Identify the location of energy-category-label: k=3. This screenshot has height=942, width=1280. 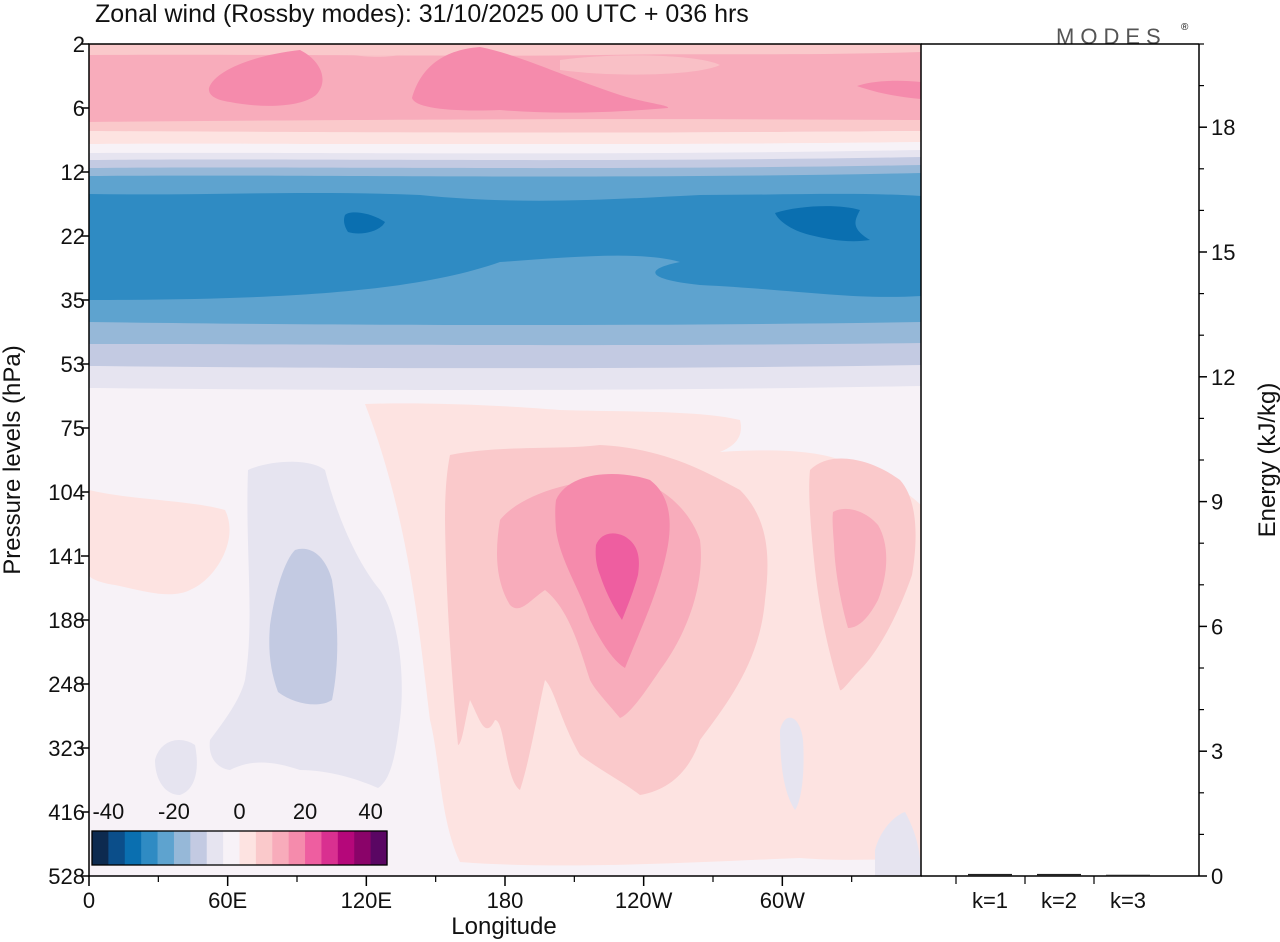
(1128, 900).